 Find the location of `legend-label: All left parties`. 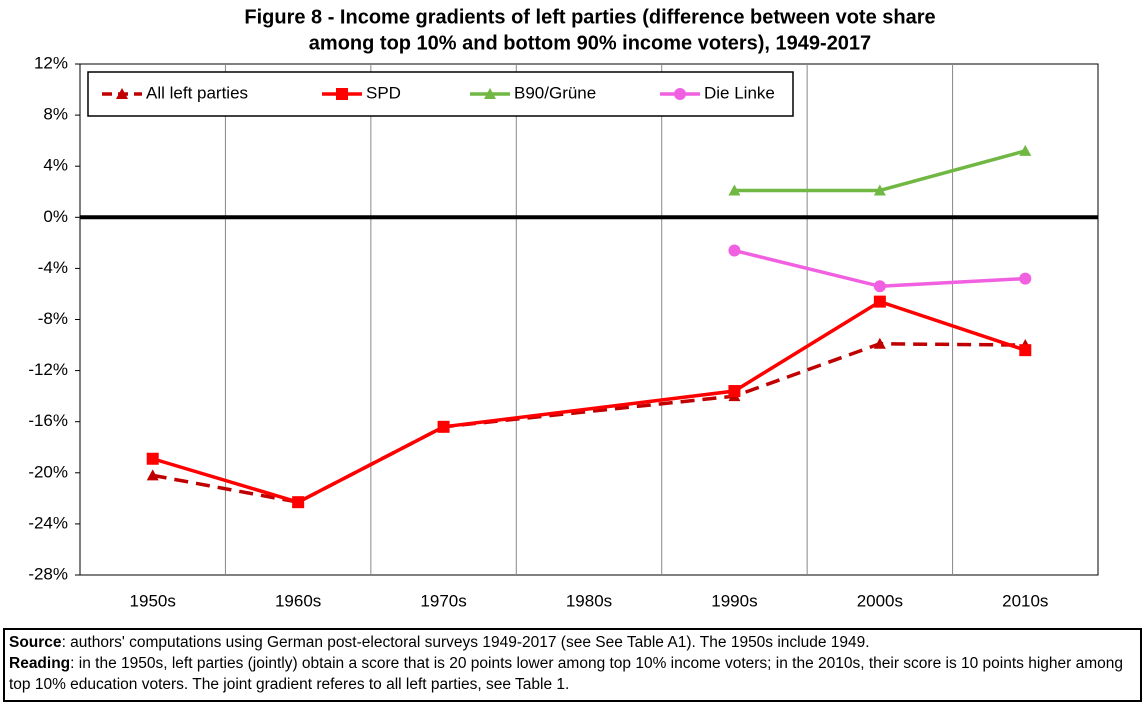

legend-label: All left parties is located at coordinates (197, 92).